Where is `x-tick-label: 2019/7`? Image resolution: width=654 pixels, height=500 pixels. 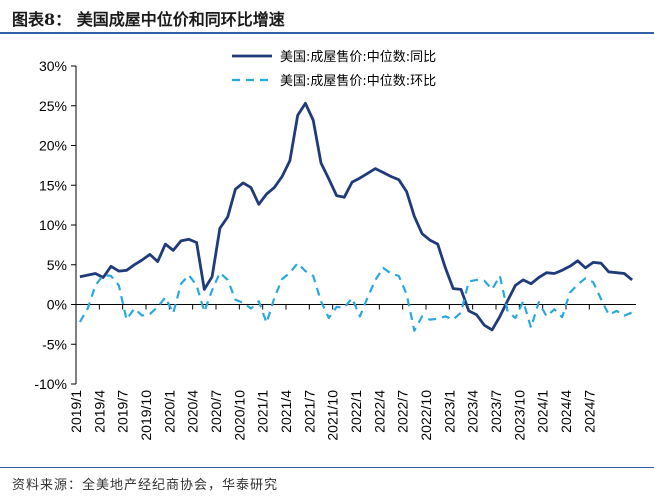
x-tick-label: 2019/7 is located at coordinates (123, 411).